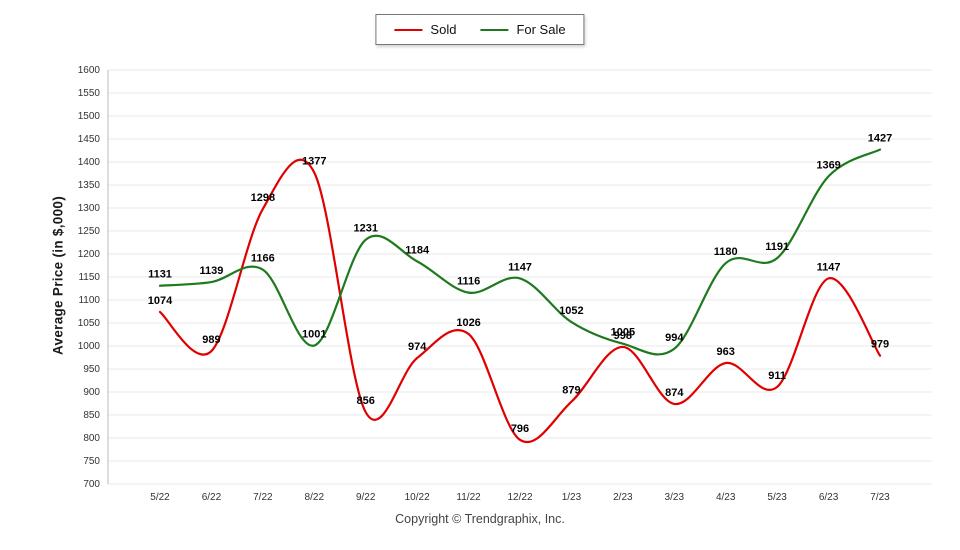  I want to click on y-tick-label: 700, so click(91, 484).